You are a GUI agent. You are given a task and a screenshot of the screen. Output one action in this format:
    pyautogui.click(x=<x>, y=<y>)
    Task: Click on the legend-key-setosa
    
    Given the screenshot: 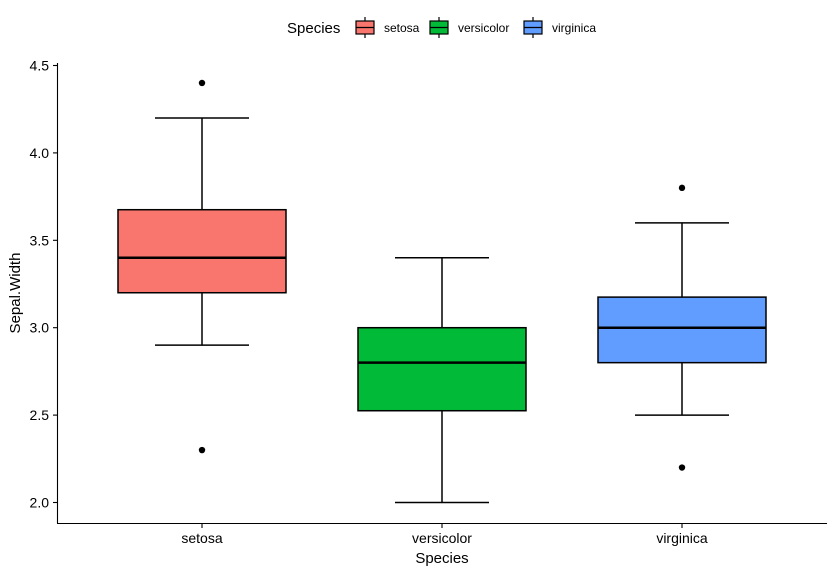 What is the action you would take?
    pyautogui.click(x=365, y=27)
    